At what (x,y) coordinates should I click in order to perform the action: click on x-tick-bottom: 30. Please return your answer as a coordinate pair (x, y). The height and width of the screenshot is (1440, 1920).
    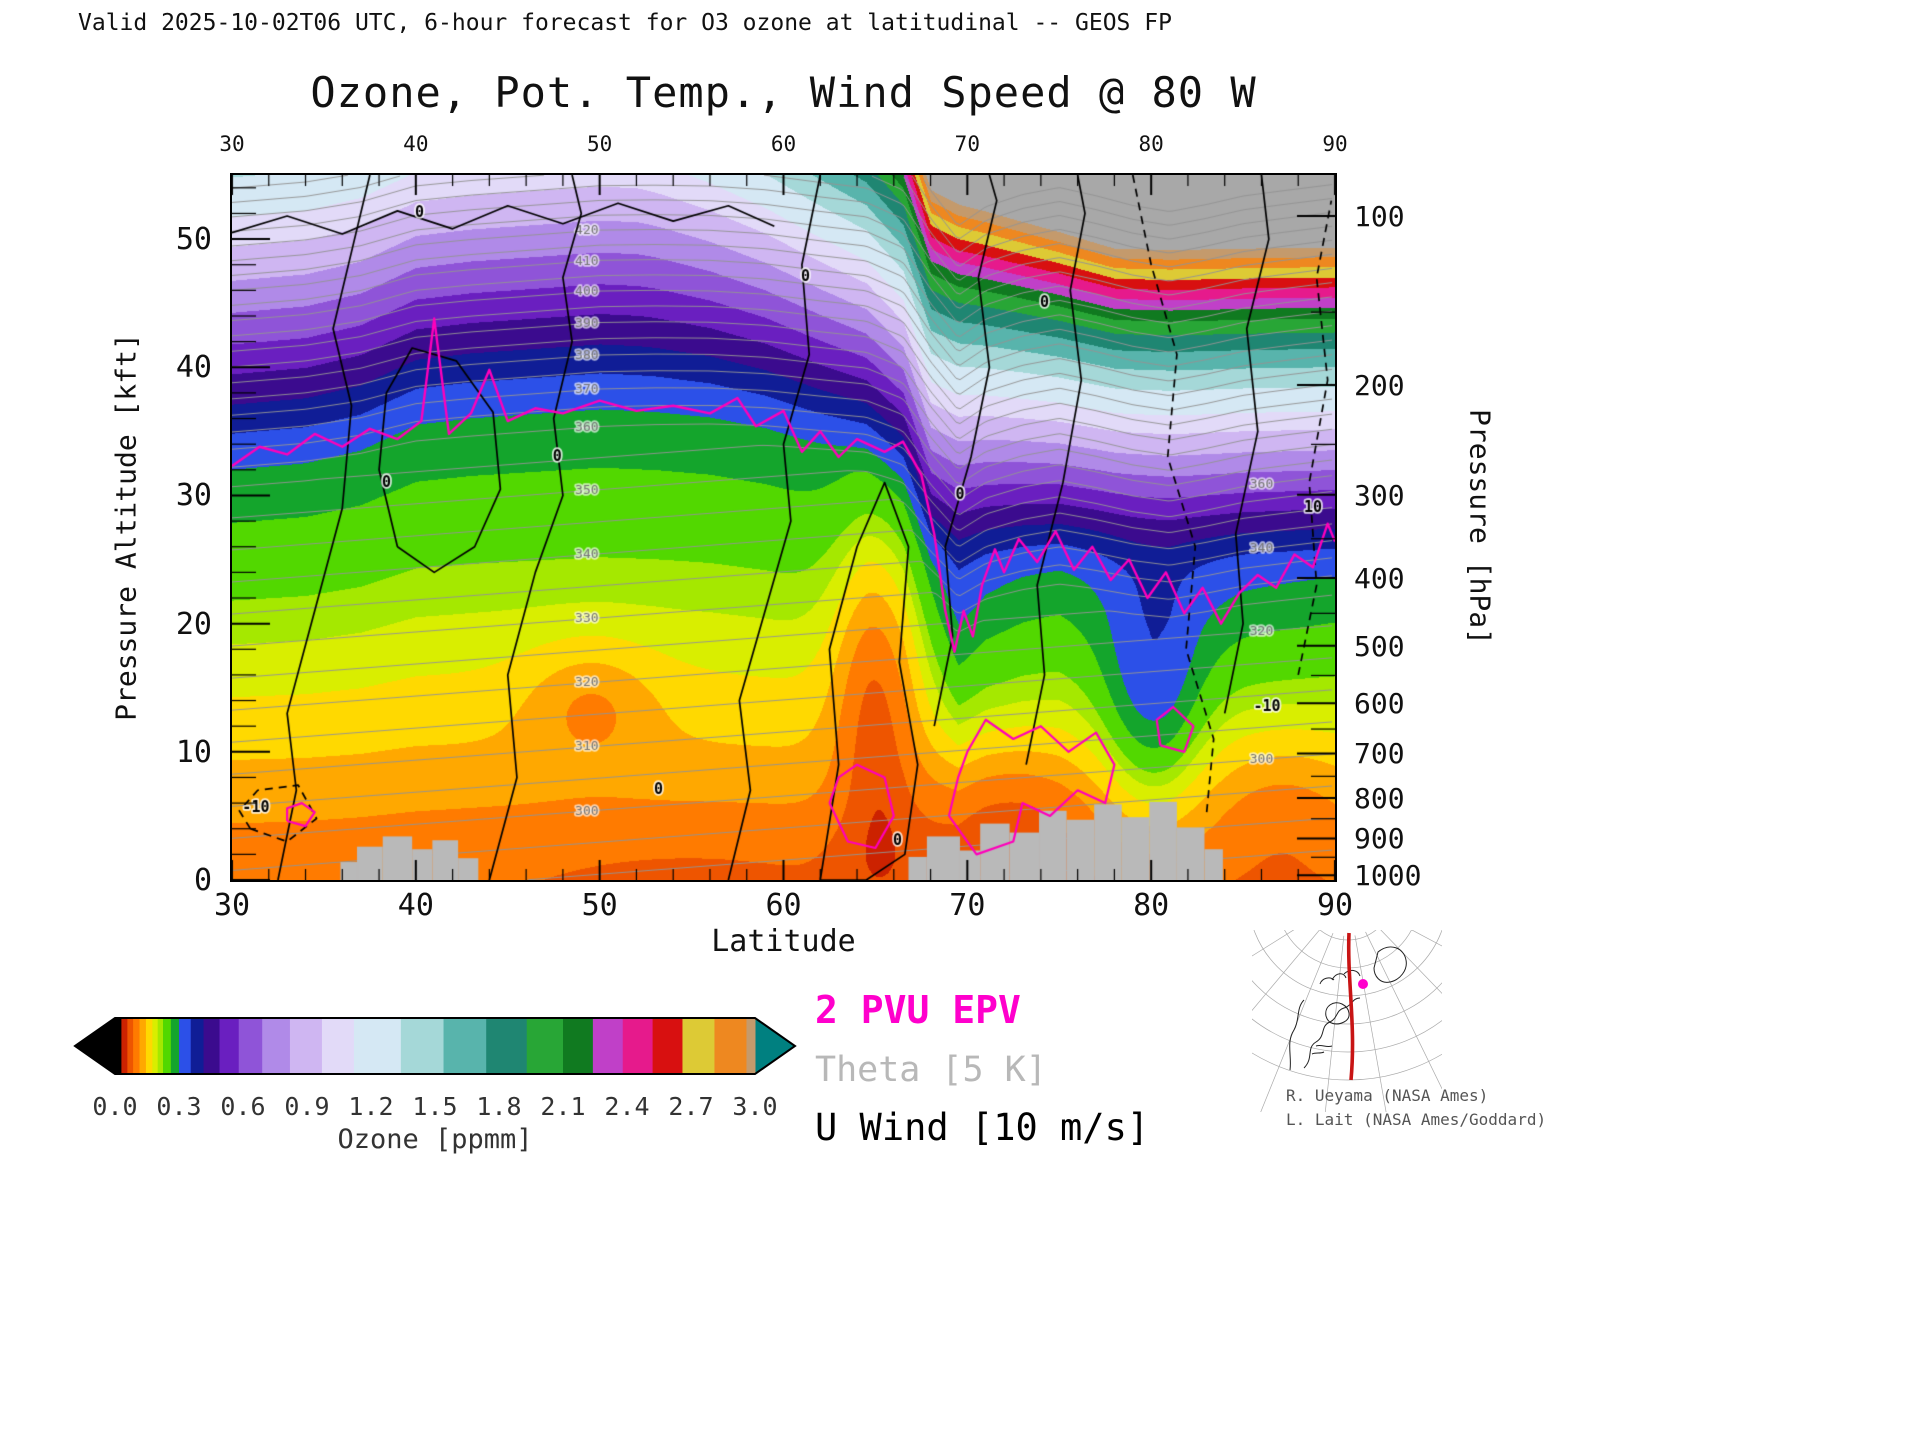
    Looking at the image, I should click on (232, 905).